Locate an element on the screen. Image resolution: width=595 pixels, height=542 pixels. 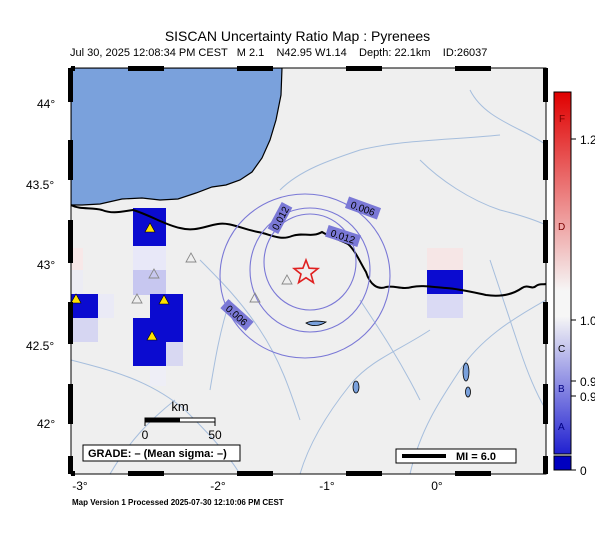
lat-tick-2: 43.5° is located at coordinates (40, 185).